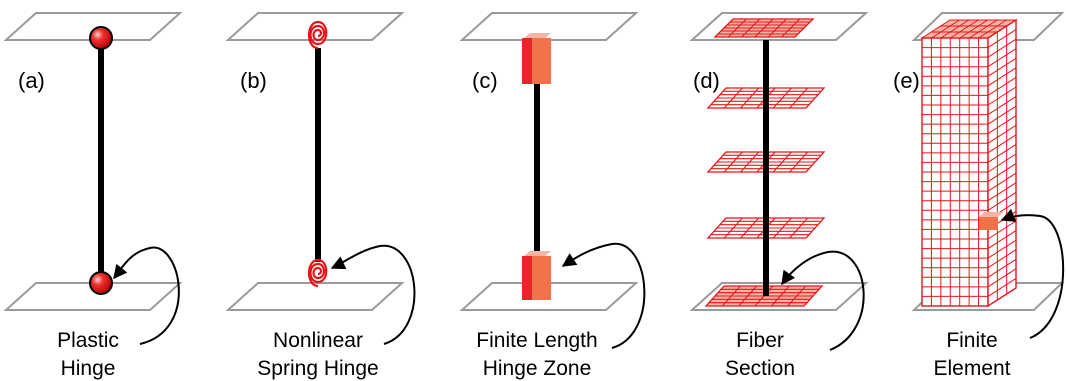  I want to click on highlighted-element, so click(991, 221).